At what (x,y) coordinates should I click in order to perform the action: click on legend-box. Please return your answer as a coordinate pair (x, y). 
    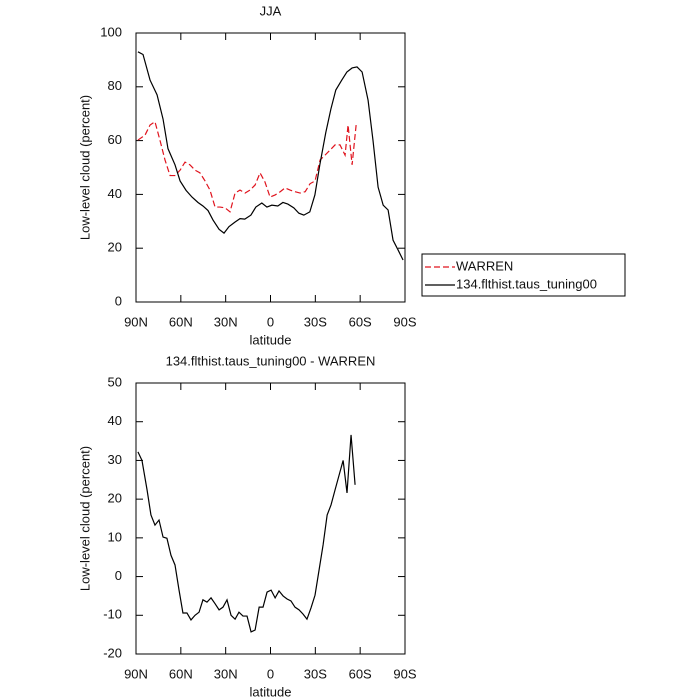
    Looking at the image, I should click on (523, 275).